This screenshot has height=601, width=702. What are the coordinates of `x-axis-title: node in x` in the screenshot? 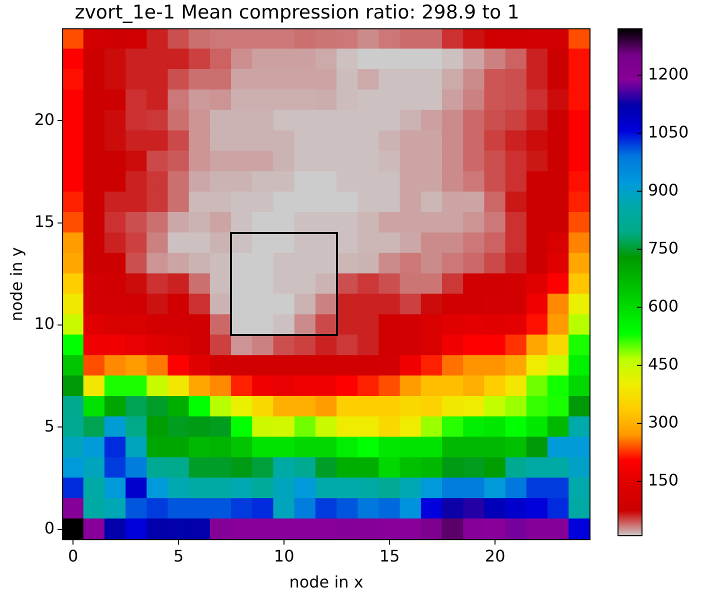 It's located at (326, 582).